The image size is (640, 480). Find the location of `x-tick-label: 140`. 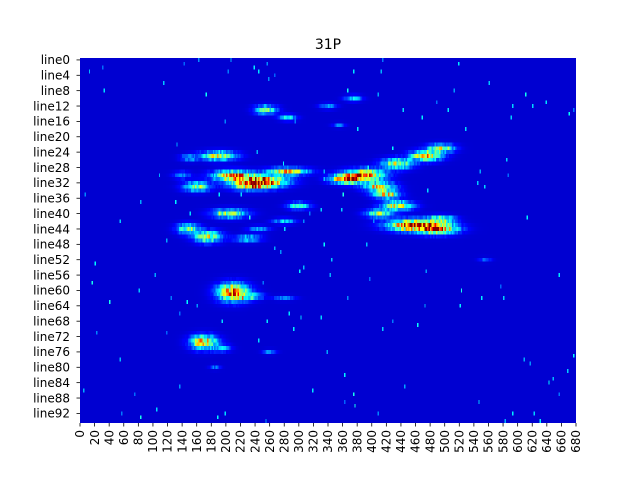

x-tick-label: 140 is located at coordinates (182, 441).